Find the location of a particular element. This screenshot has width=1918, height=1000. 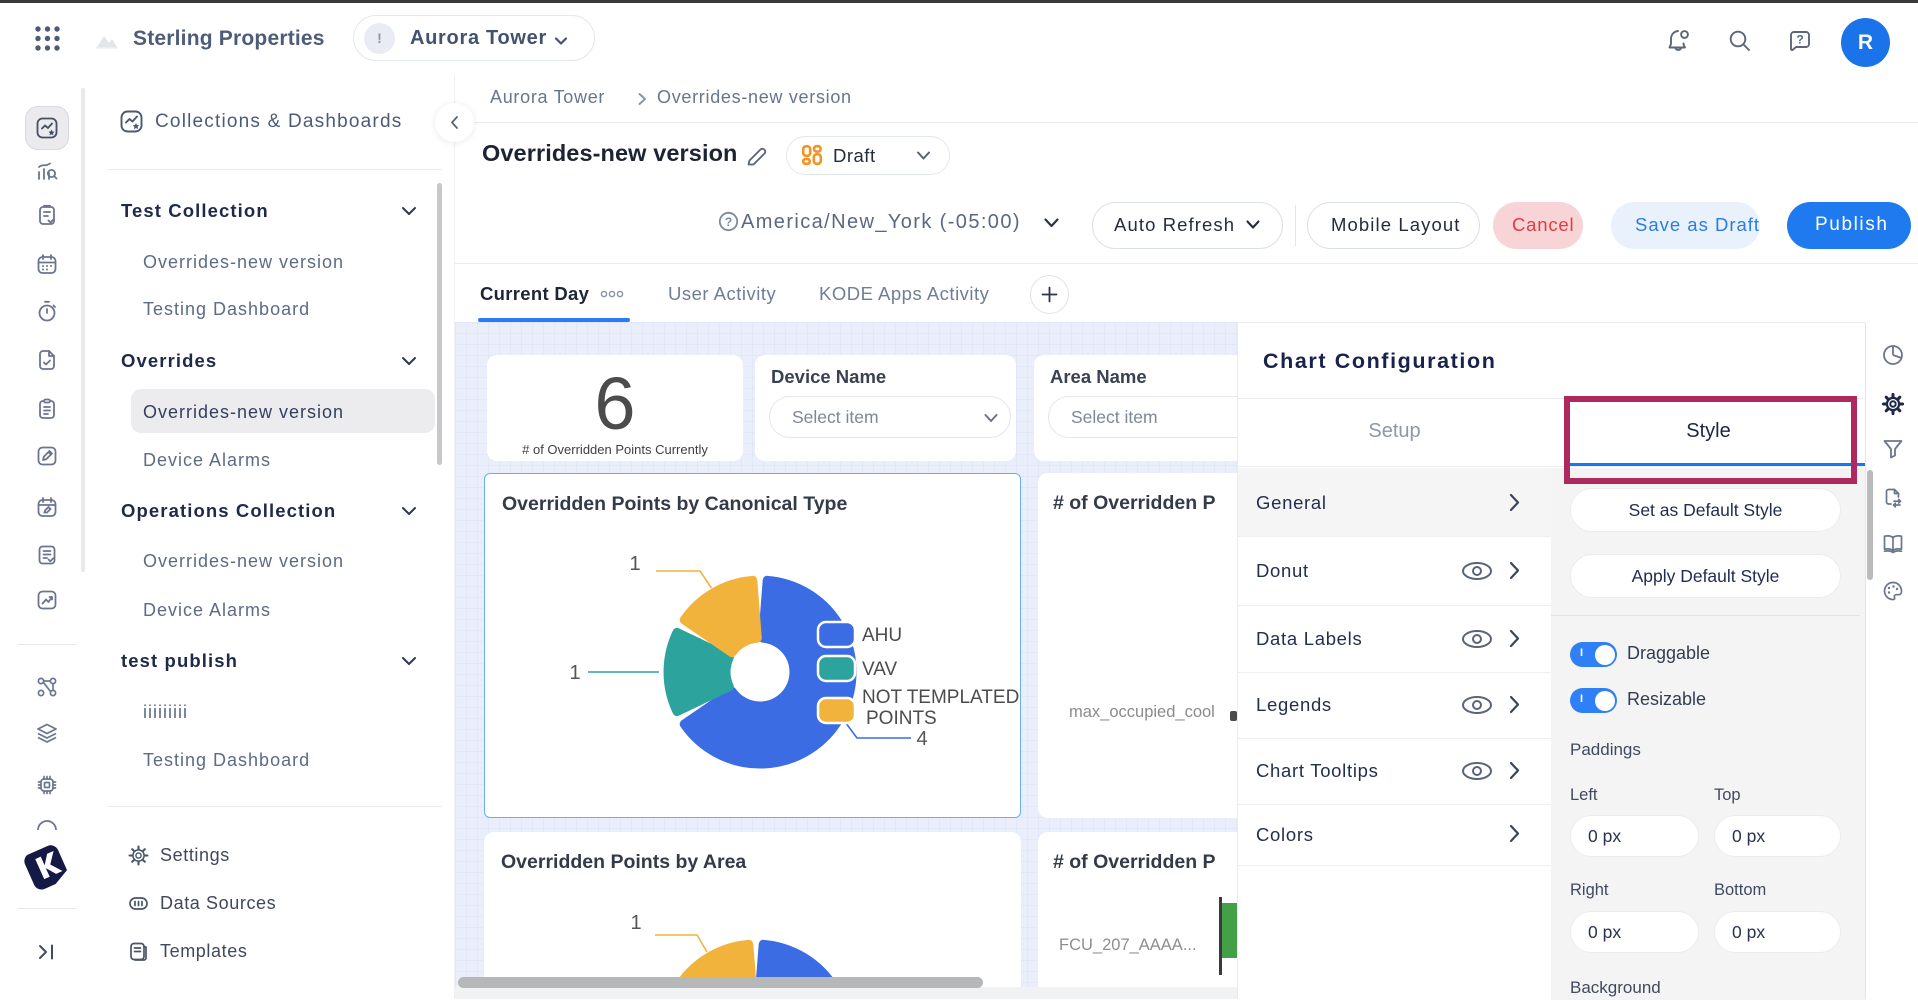

svg-text: POINTS is located at coordinates (901, 718).